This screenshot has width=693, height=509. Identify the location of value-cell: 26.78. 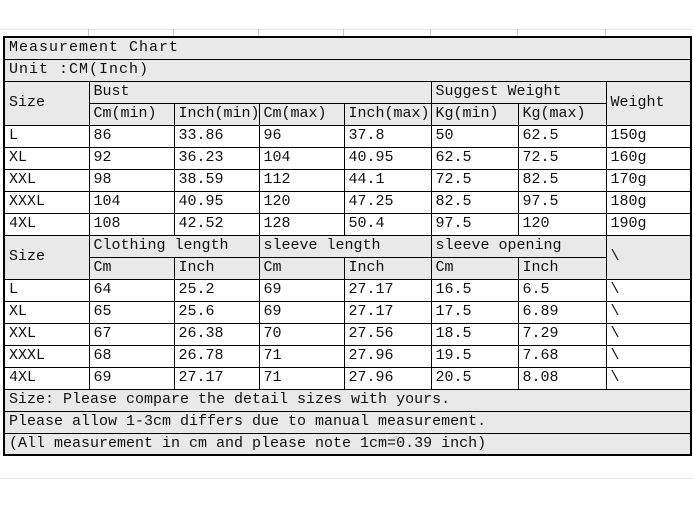
(216, 356).